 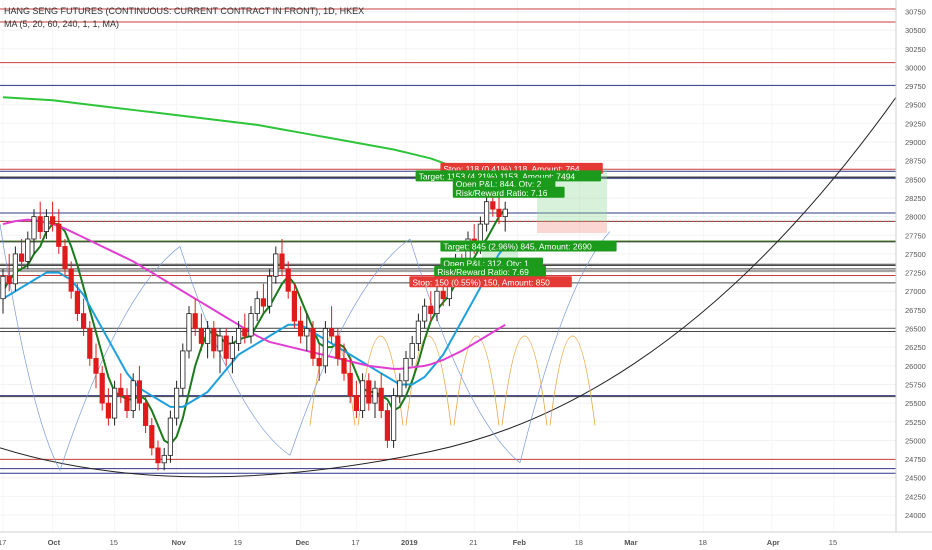 I want to click on y-tick-label: 25000, so click(x=915, y=440).